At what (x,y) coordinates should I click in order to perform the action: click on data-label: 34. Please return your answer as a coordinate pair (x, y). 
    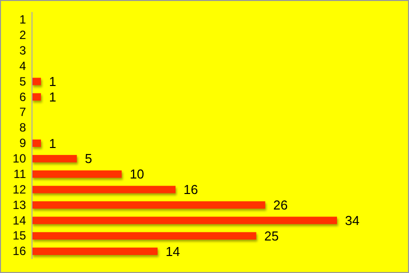
    Looking at the image, I should click on (352, 220).